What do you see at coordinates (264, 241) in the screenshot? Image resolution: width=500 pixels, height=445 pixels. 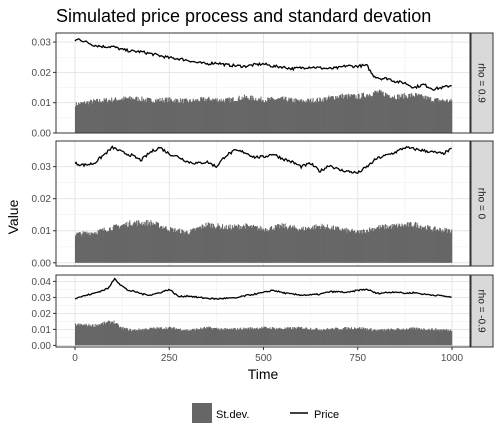 I see `stdev-bars` at bounding box center [264, 241].